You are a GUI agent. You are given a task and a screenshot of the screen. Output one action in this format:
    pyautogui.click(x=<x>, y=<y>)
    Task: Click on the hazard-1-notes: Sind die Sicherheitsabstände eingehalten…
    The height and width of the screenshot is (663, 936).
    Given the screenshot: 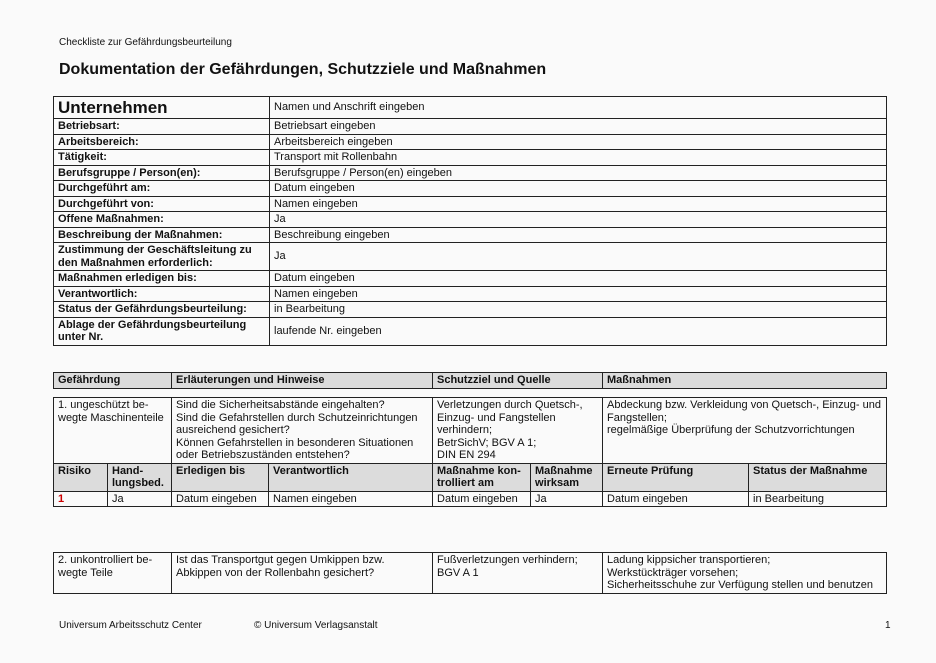 What is the action you would take?
    pyautogui.click(x=302, y=430)
    